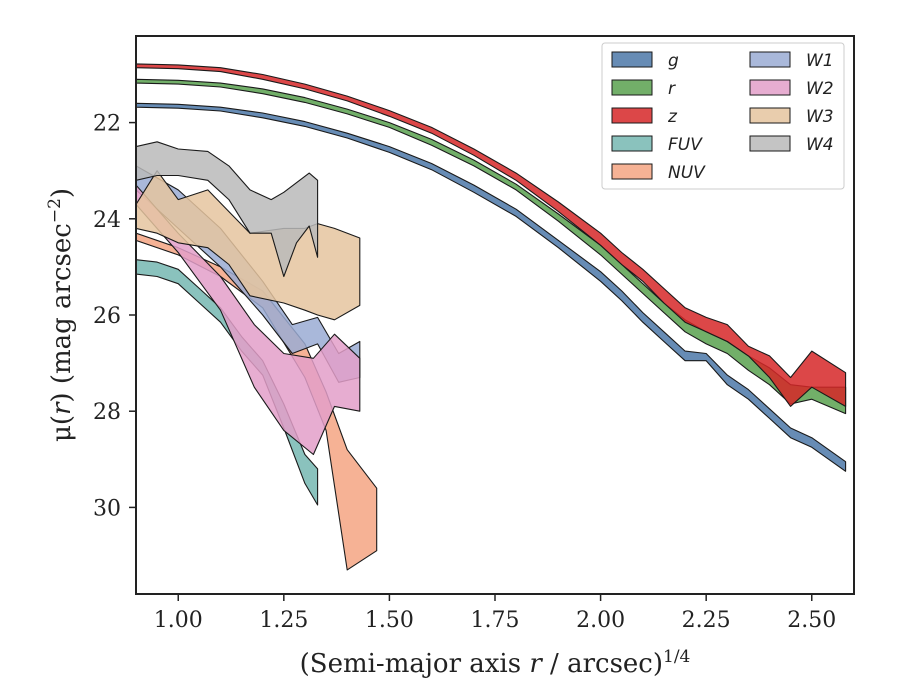  I want to click on y-axis: 22 24 26 28 30, so click(114, 316).